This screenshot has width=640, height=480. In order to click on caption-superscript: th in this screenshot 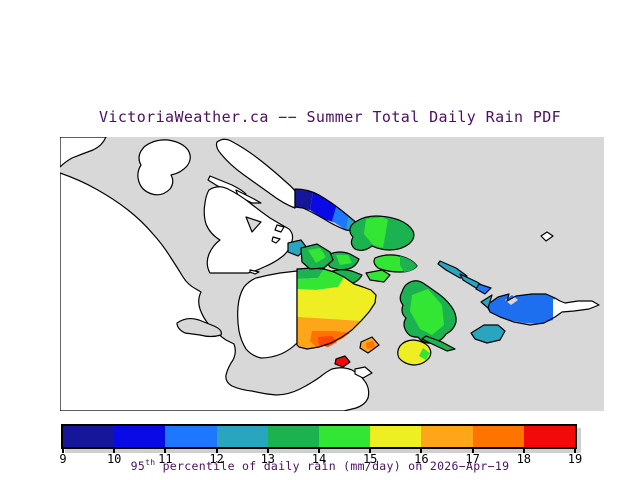, I will do `click(150, 462)`.